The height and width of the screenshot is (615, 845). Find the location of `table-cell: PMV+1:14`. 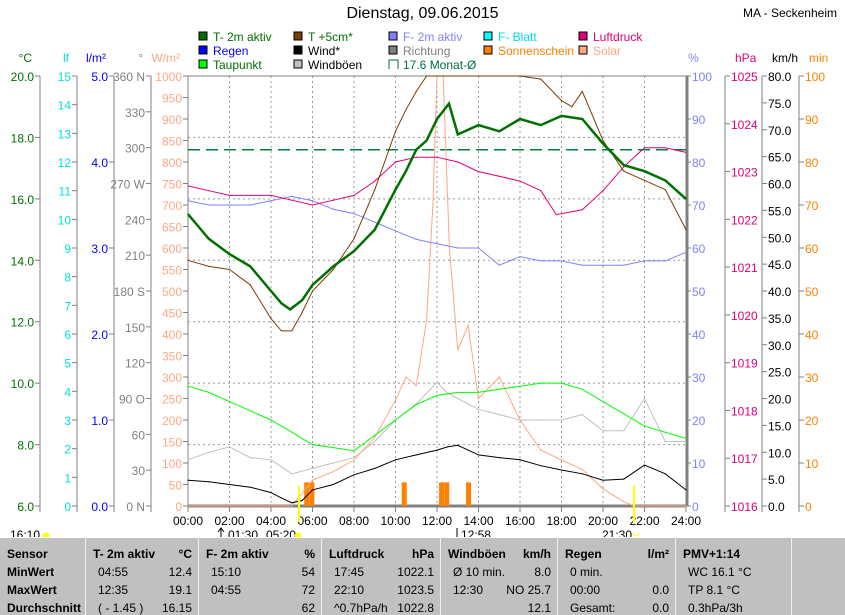

table-cell: PMV+1:14 is located at coordinates (712, 554).